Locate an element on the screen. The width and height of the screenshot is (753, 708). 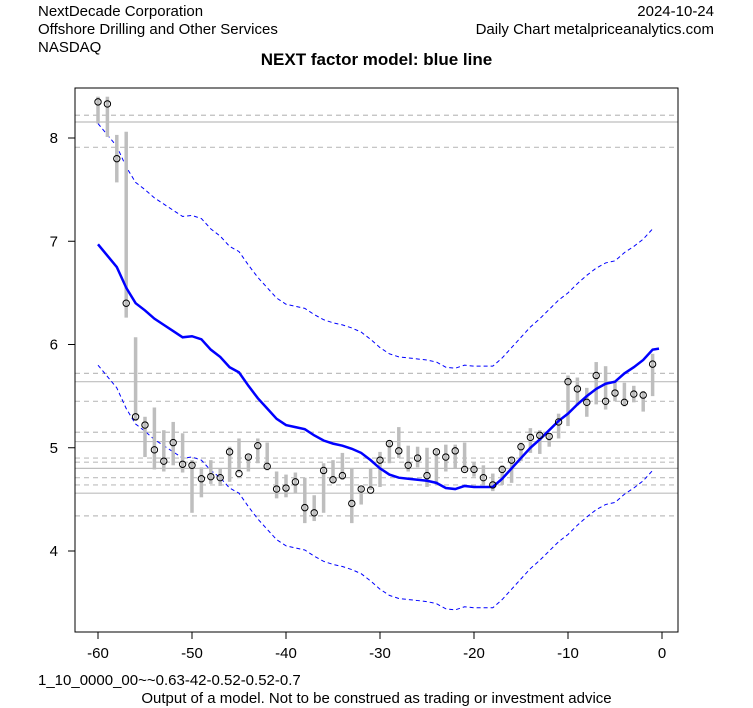
x-tick-label: -50 is located at coordinates (192, 653).